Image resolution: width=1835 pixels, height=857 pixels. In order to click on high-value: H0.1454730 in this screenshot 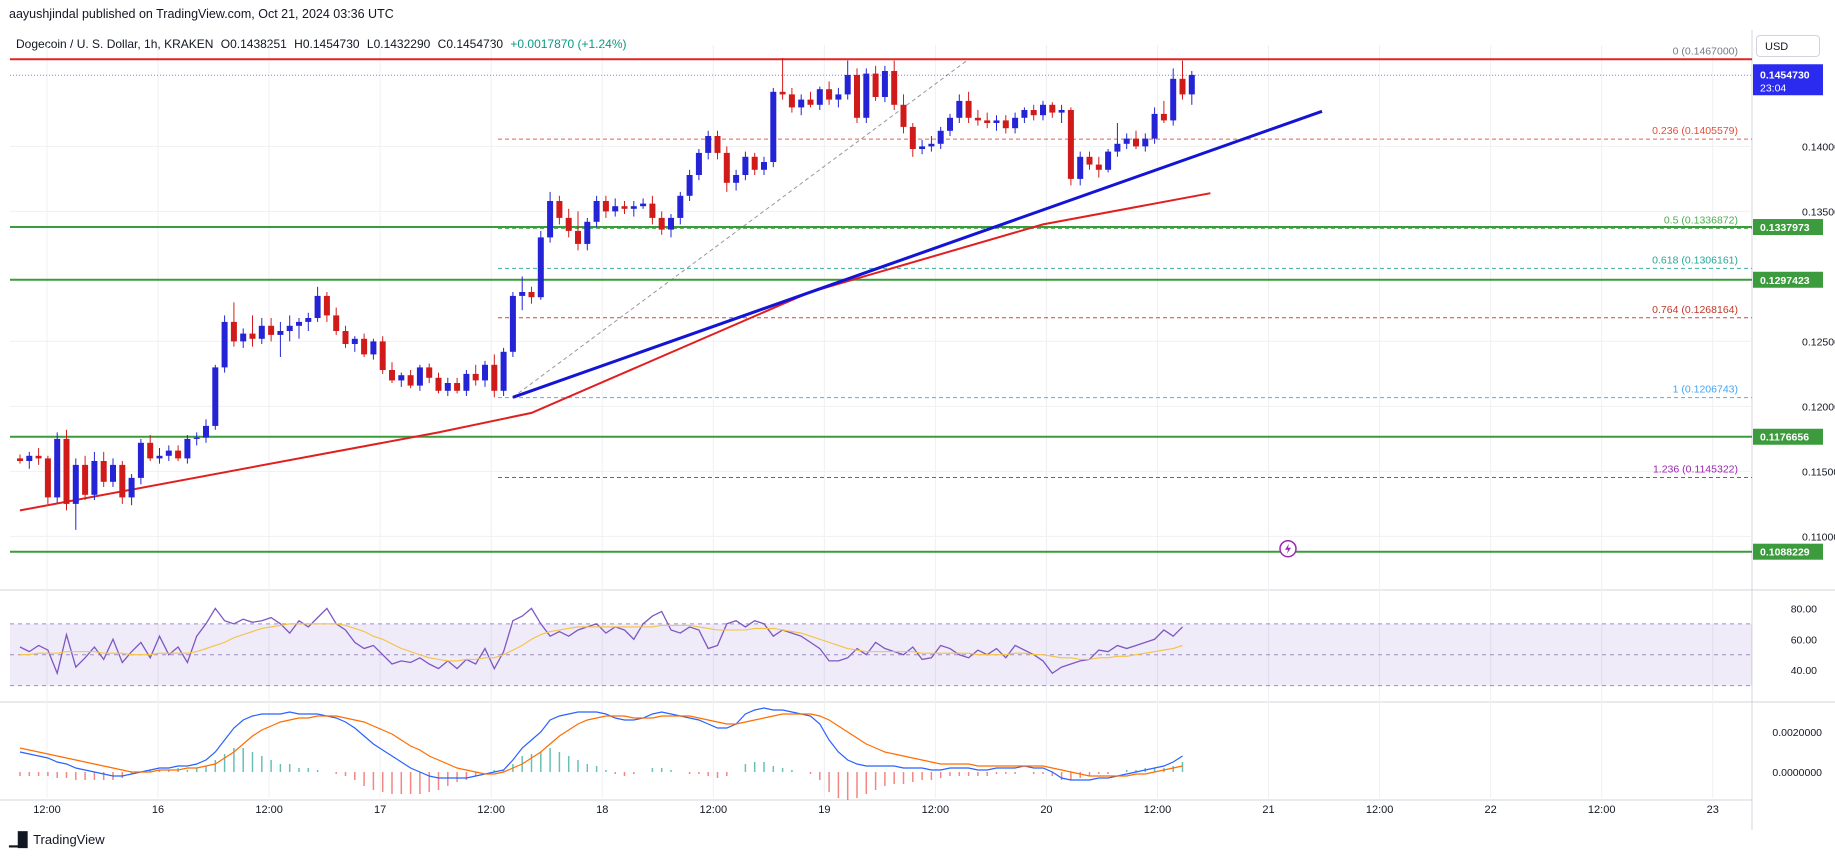, I will do `click(327, 44)`.